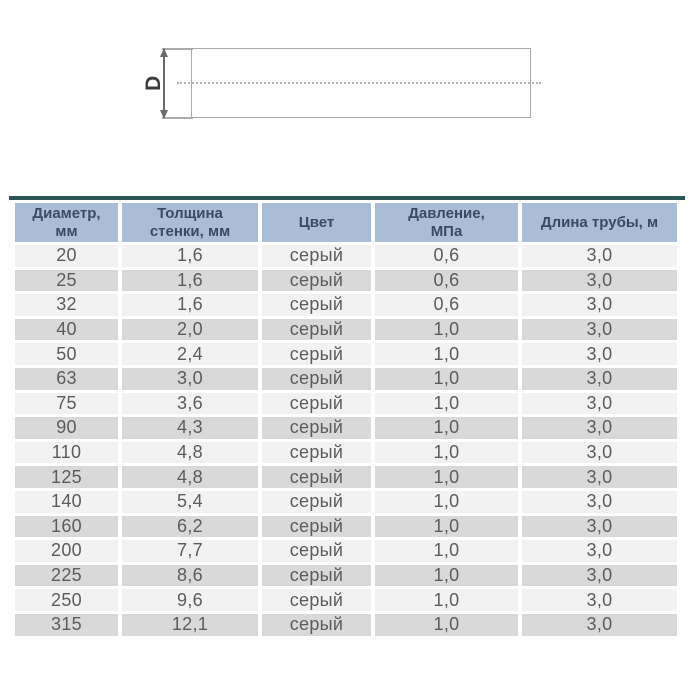  I want to click on table-cell: 25, so click(66, 280).